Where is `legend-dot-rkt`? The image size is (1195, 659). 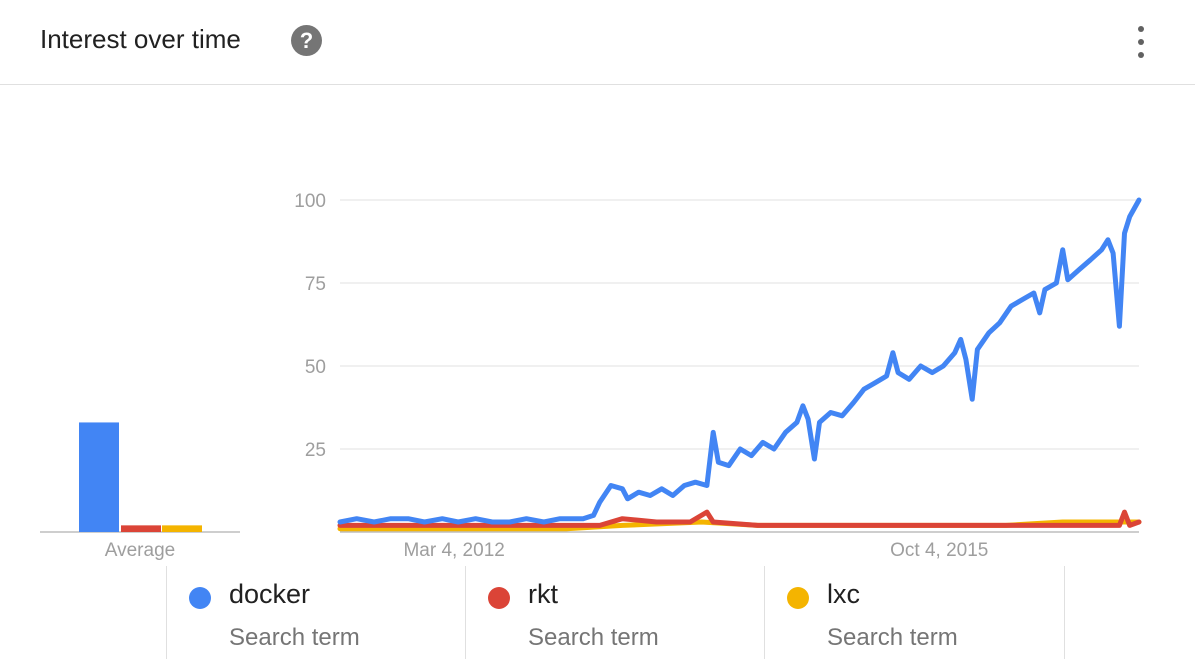 legend-dot-rkt is located at coordinates (499, 598).